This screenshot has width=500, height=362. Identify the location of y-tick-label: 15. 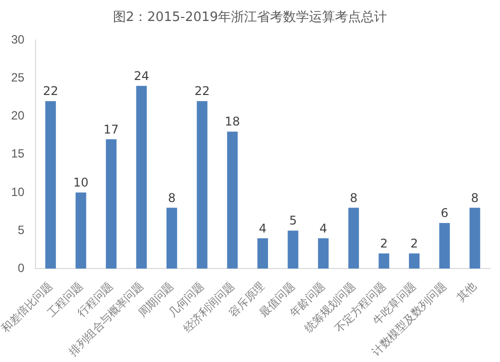
(18, 153).